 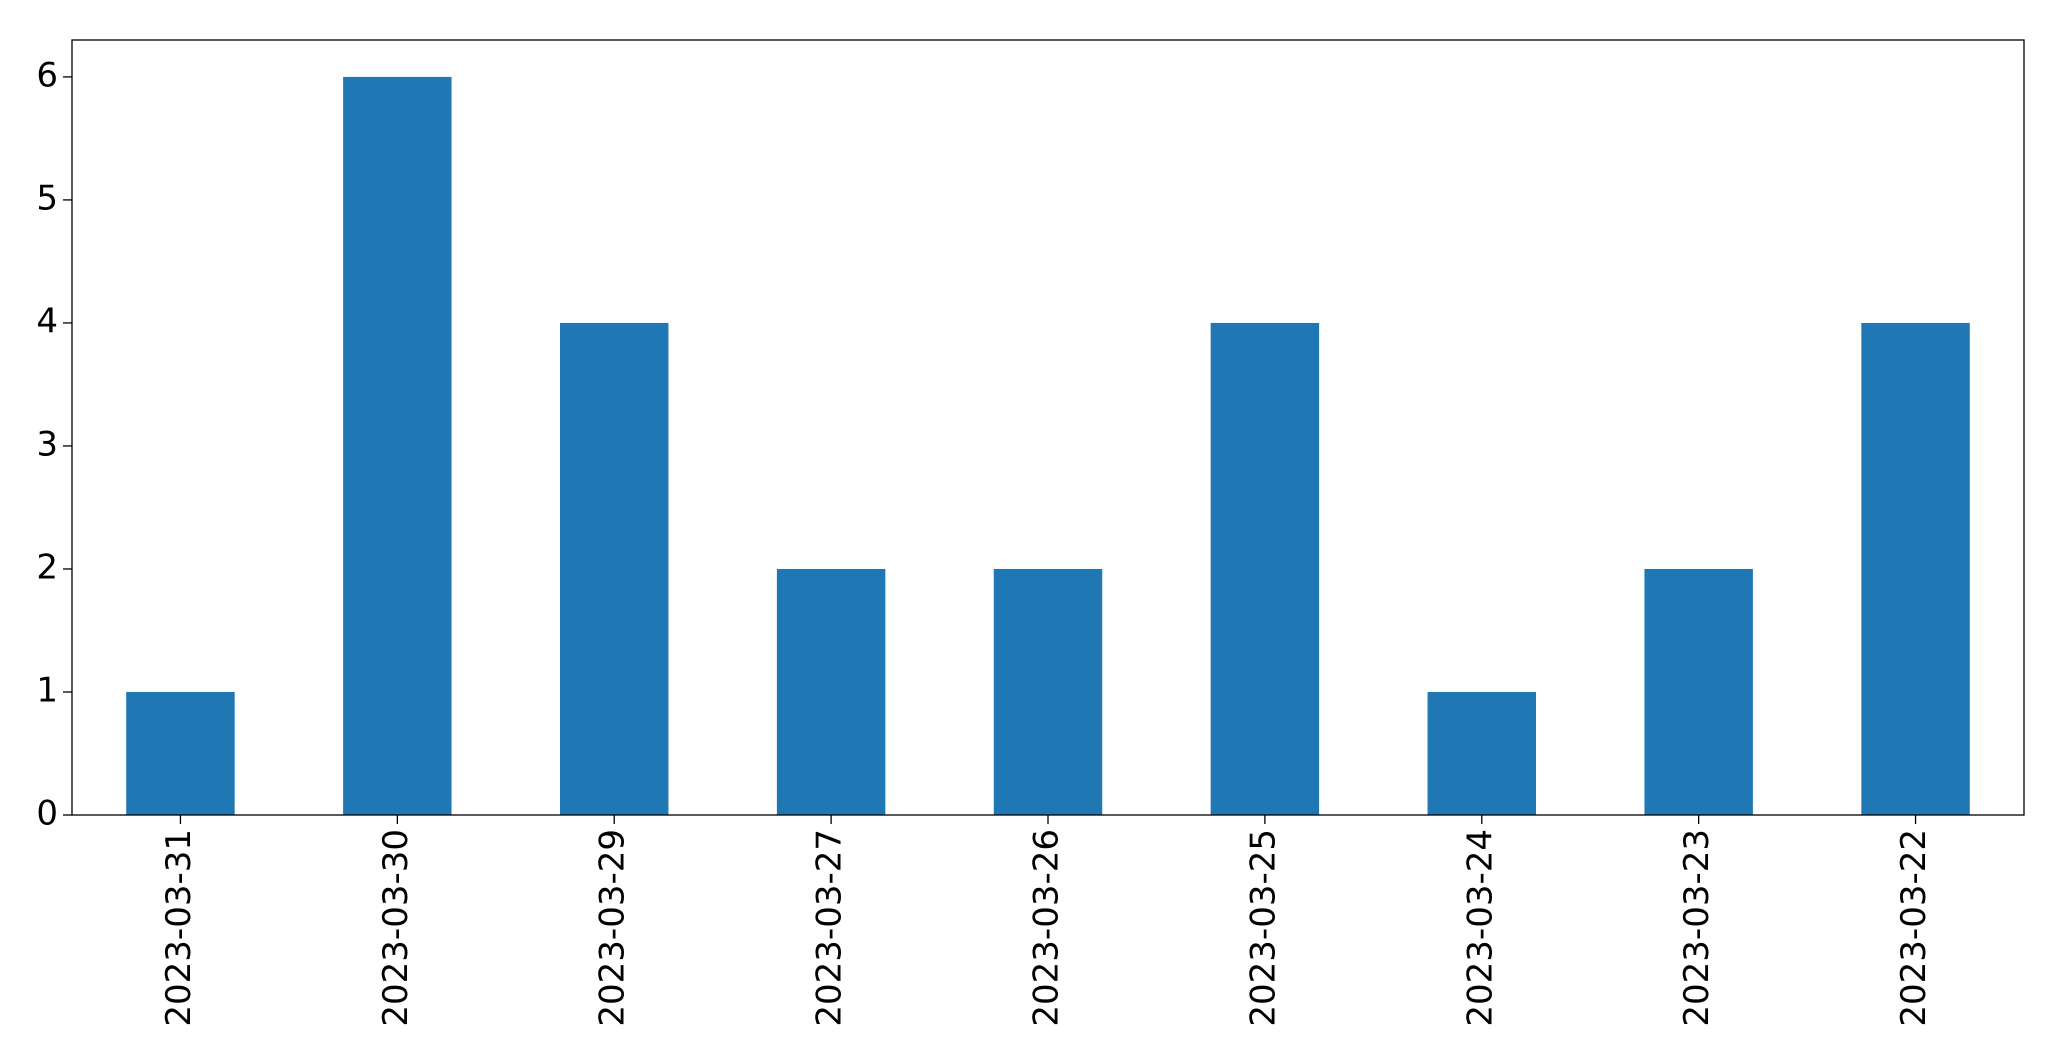 What do you see at coordinates (1263, 928) in the screenshot?
I see `x-tick-label: 2023-03-25` at bounding box center [1263, 928].